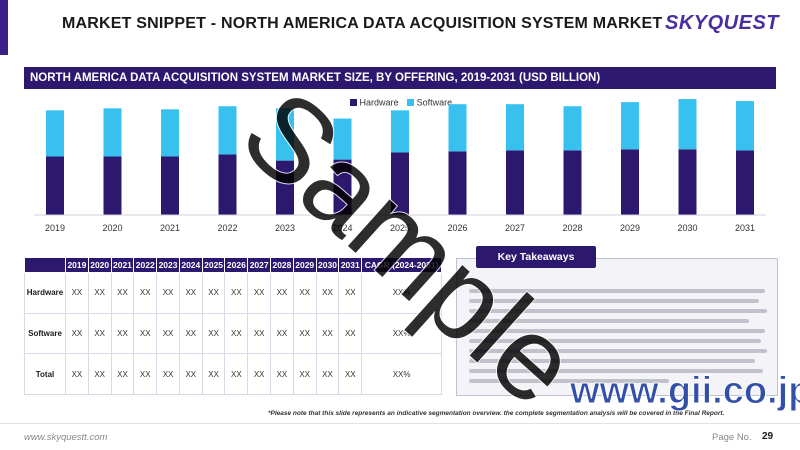  I want to click on chart-legend: Hardware Software, so click(401, 102).